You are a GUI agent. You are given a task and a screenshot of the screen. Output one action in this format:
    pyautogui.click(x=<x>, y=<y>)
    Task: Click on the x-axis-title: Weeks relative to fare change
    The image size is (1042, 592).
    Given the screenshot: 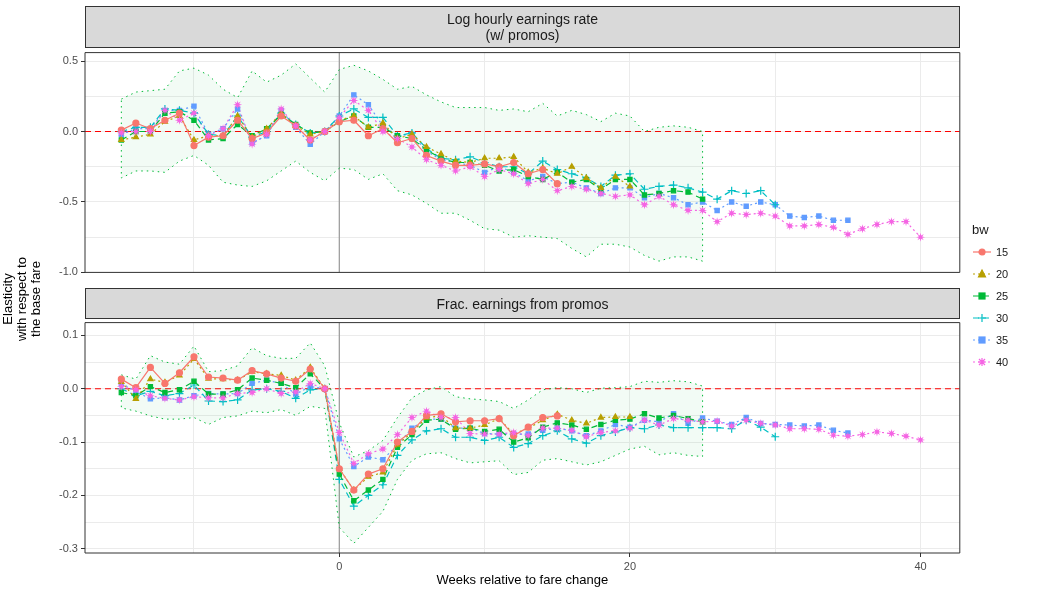 What is the action you would take?
    pyautogui.click(x=522, y=579)
    